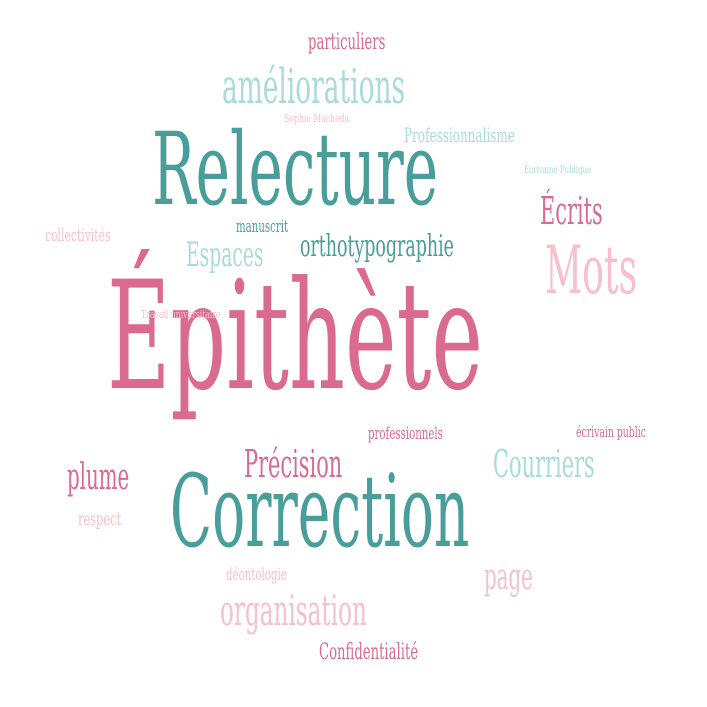  I want to click on word-ecrits: Écrits, so click(571, 211).